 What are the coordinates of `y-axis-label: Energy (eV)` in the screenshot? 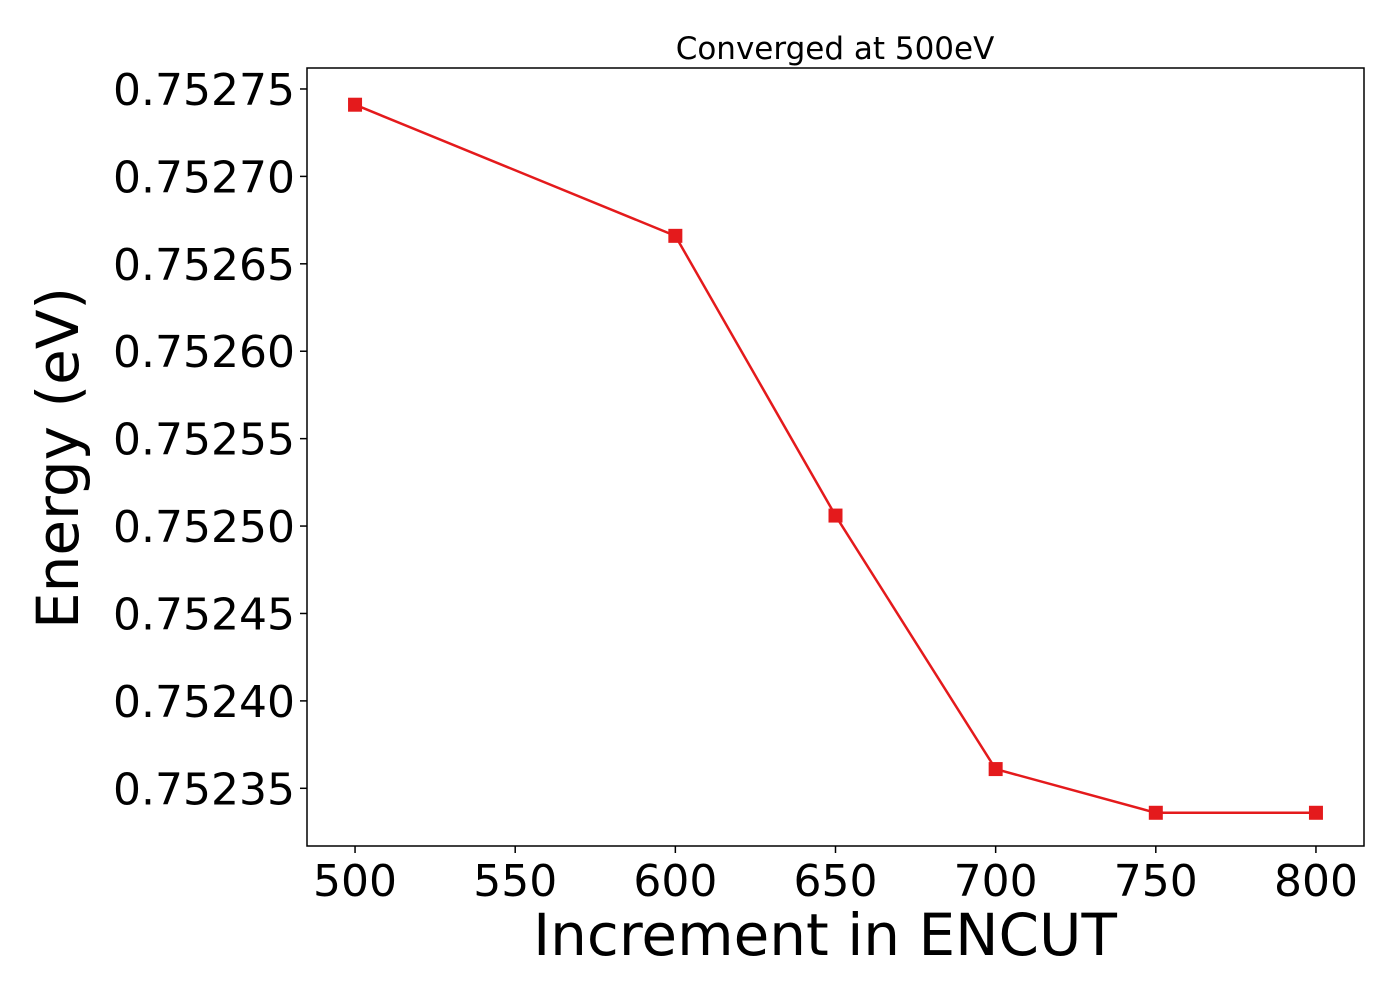 It's located at (58, 458).